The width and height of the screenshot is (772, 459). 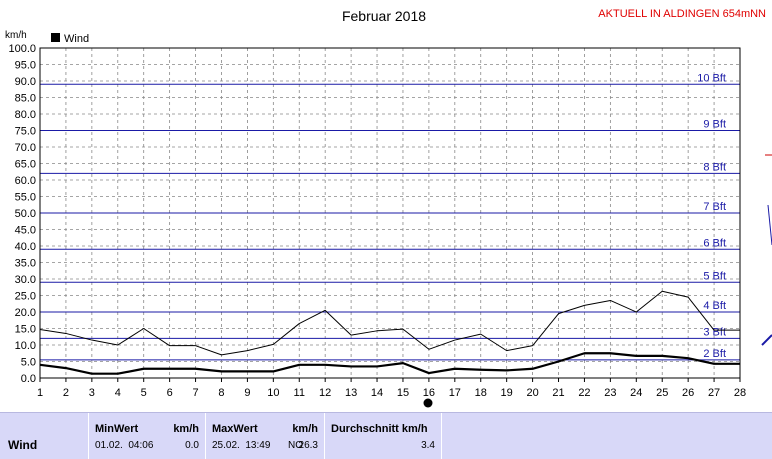 I want to click on min-unit: km/h, so click(x=186, y=429).